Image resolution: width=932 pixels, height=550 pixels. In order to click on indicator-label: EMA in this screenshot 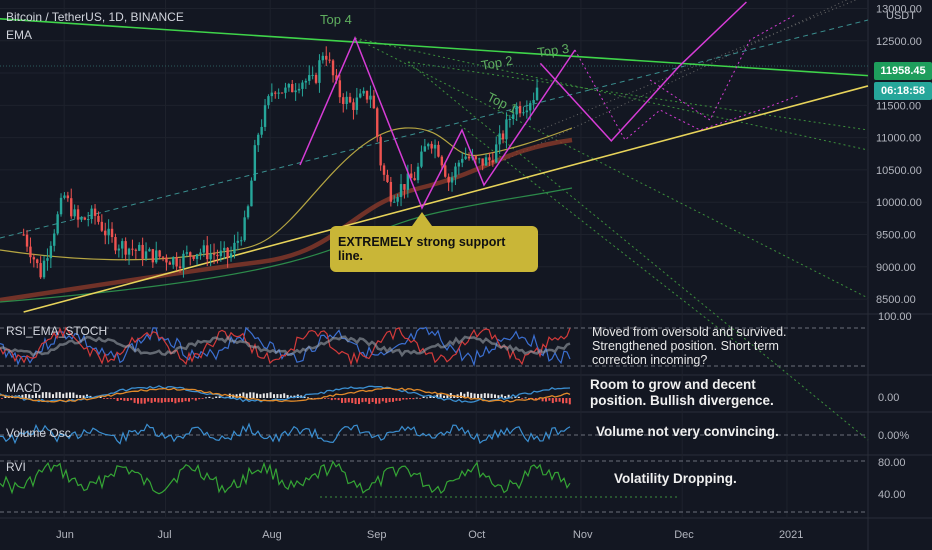, I will do `click(19, 35)`.